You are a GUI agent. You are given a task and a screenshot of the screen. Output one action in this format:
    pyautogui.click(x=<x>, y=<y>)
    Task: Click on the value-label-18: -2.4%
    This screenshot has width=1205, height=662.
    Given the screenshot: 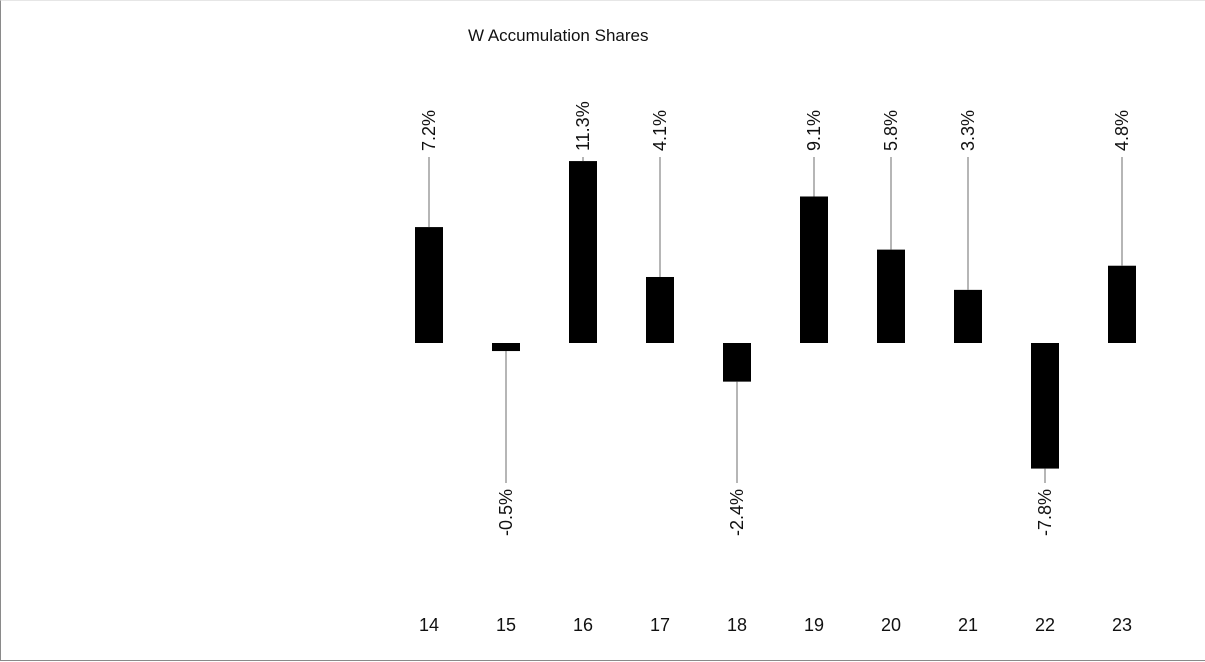 What is the action you would take?
    pyautogui.click(x=737, y=512)
    